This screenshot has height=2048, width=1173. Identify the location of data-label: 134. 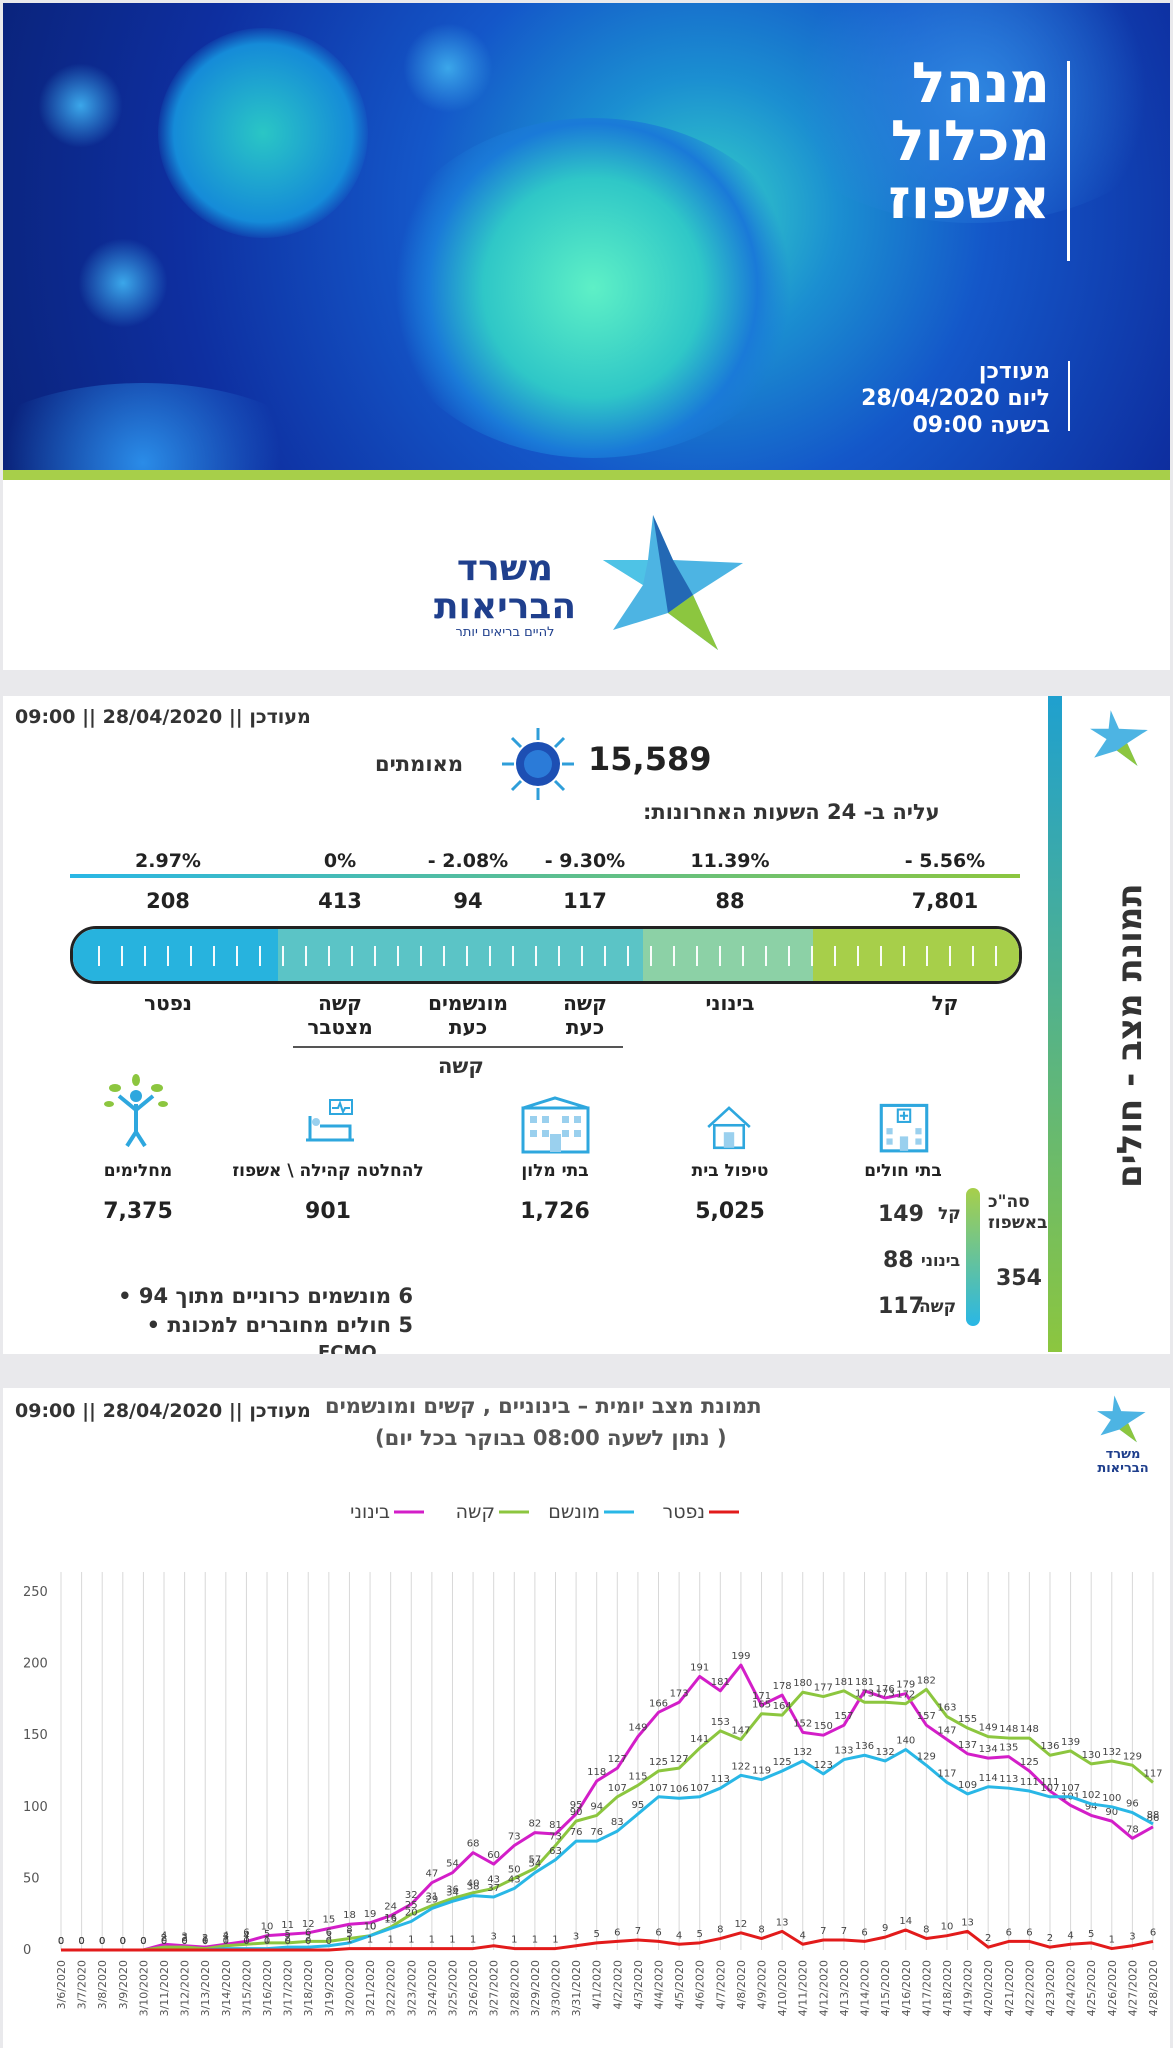
(988, 1749).